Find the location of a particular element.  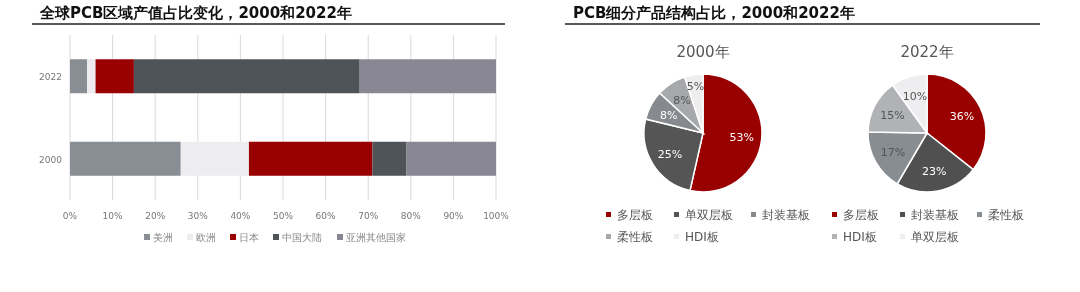

data-label: 5% is located at coordinates (695, 87).